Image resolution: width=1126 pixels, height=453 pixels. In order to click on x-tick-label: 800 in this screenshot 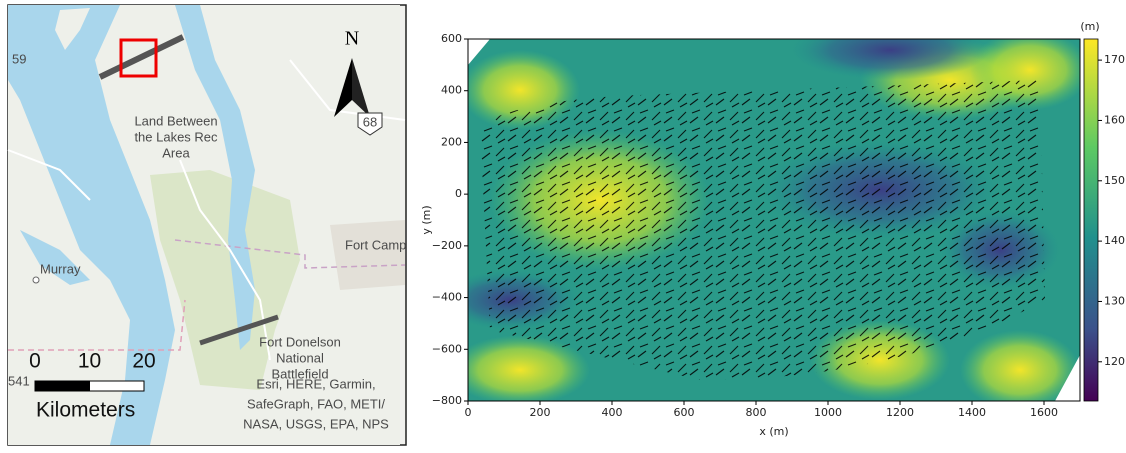, I will do `click(756, 412)`.